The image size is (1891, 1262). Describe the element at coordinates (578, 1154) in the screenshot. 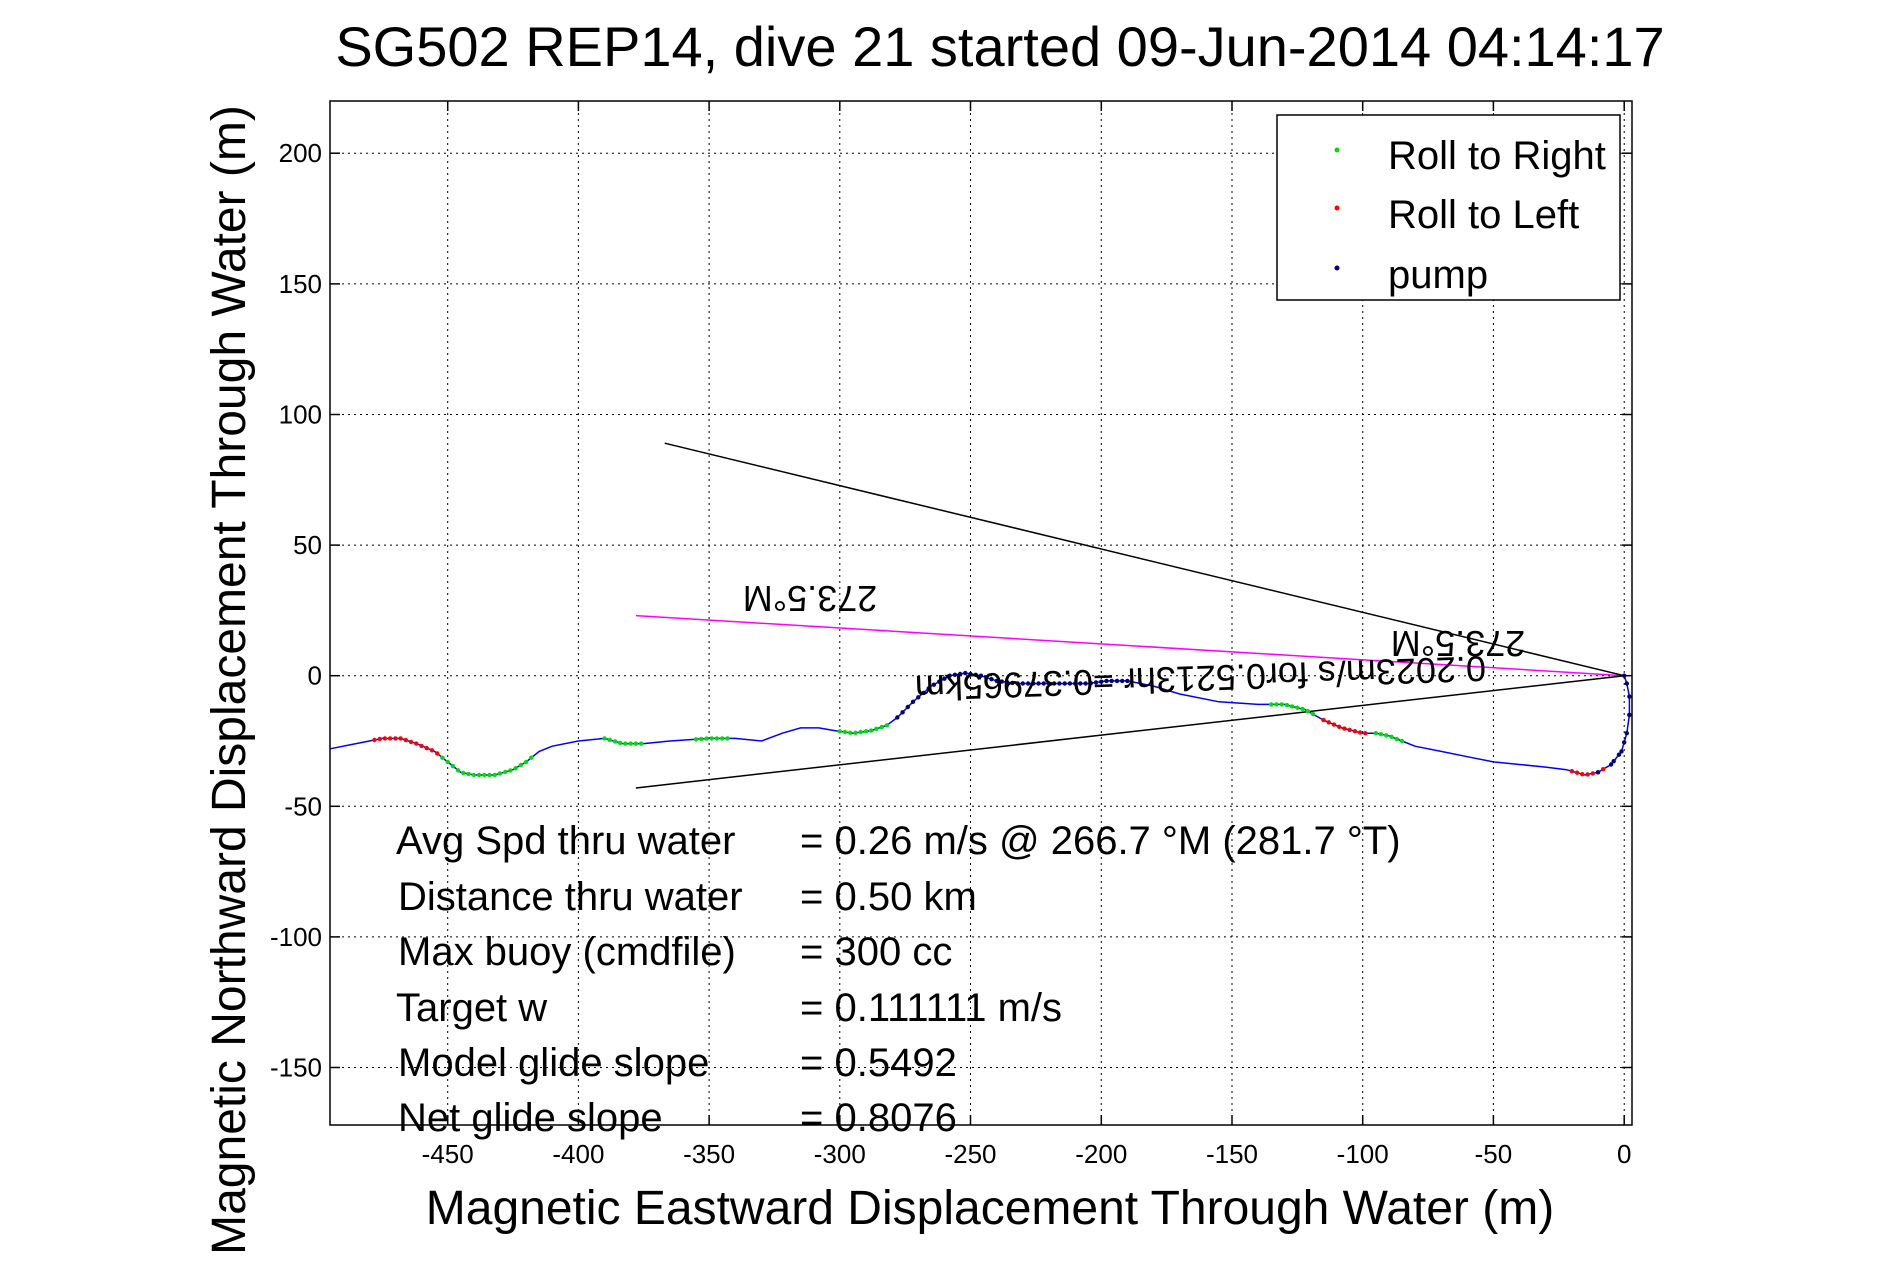

I see `x-tick-label: -400` at that location.